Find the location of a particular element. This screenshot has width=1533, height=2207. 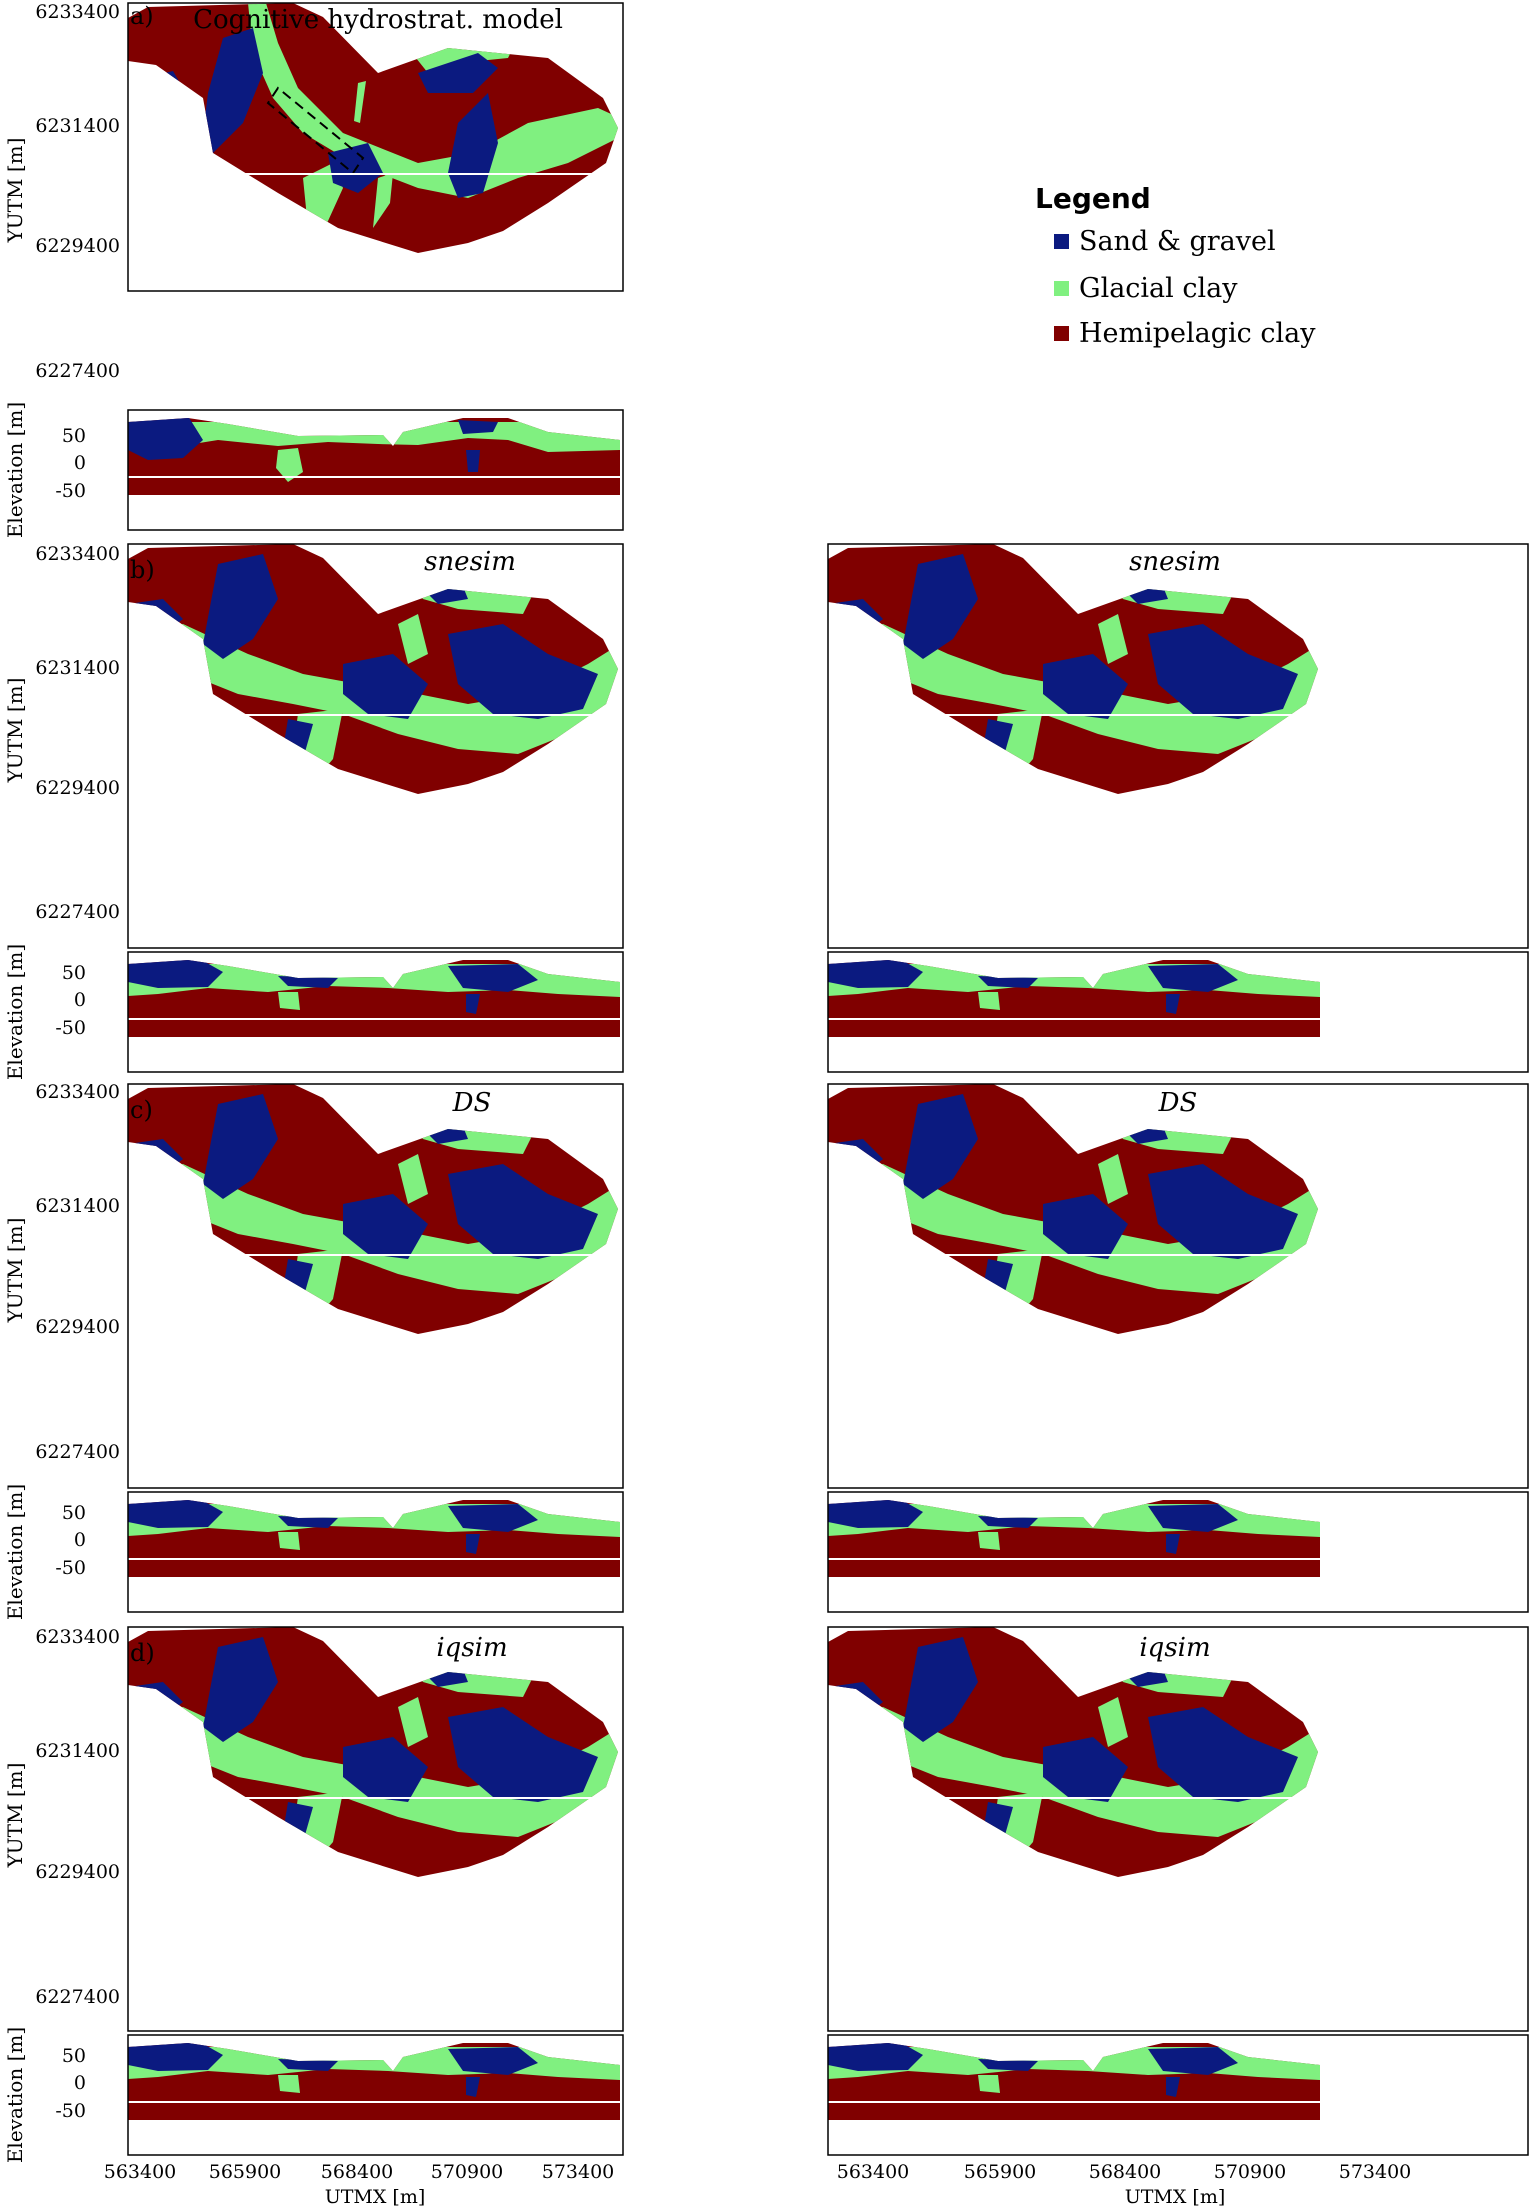

panel-d-title-right: iqsim is located at coordinates (1174, 1648).